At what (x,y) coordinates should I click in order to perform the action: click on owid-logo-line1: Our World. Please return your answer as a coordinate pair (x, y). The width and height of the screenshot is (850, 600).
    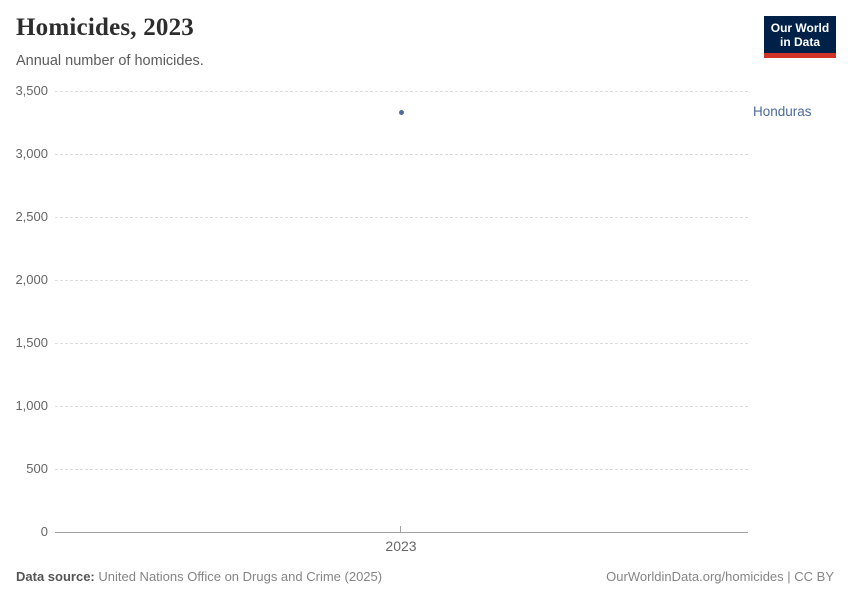
    Looking at the image, I should click on (800, 28).